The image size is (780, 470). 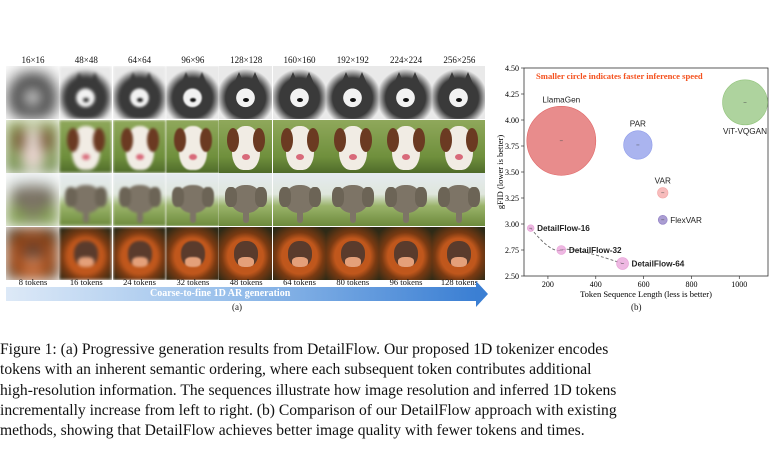 I want to click on token-count-label: 16 tokens, so click(x=86, y=282).